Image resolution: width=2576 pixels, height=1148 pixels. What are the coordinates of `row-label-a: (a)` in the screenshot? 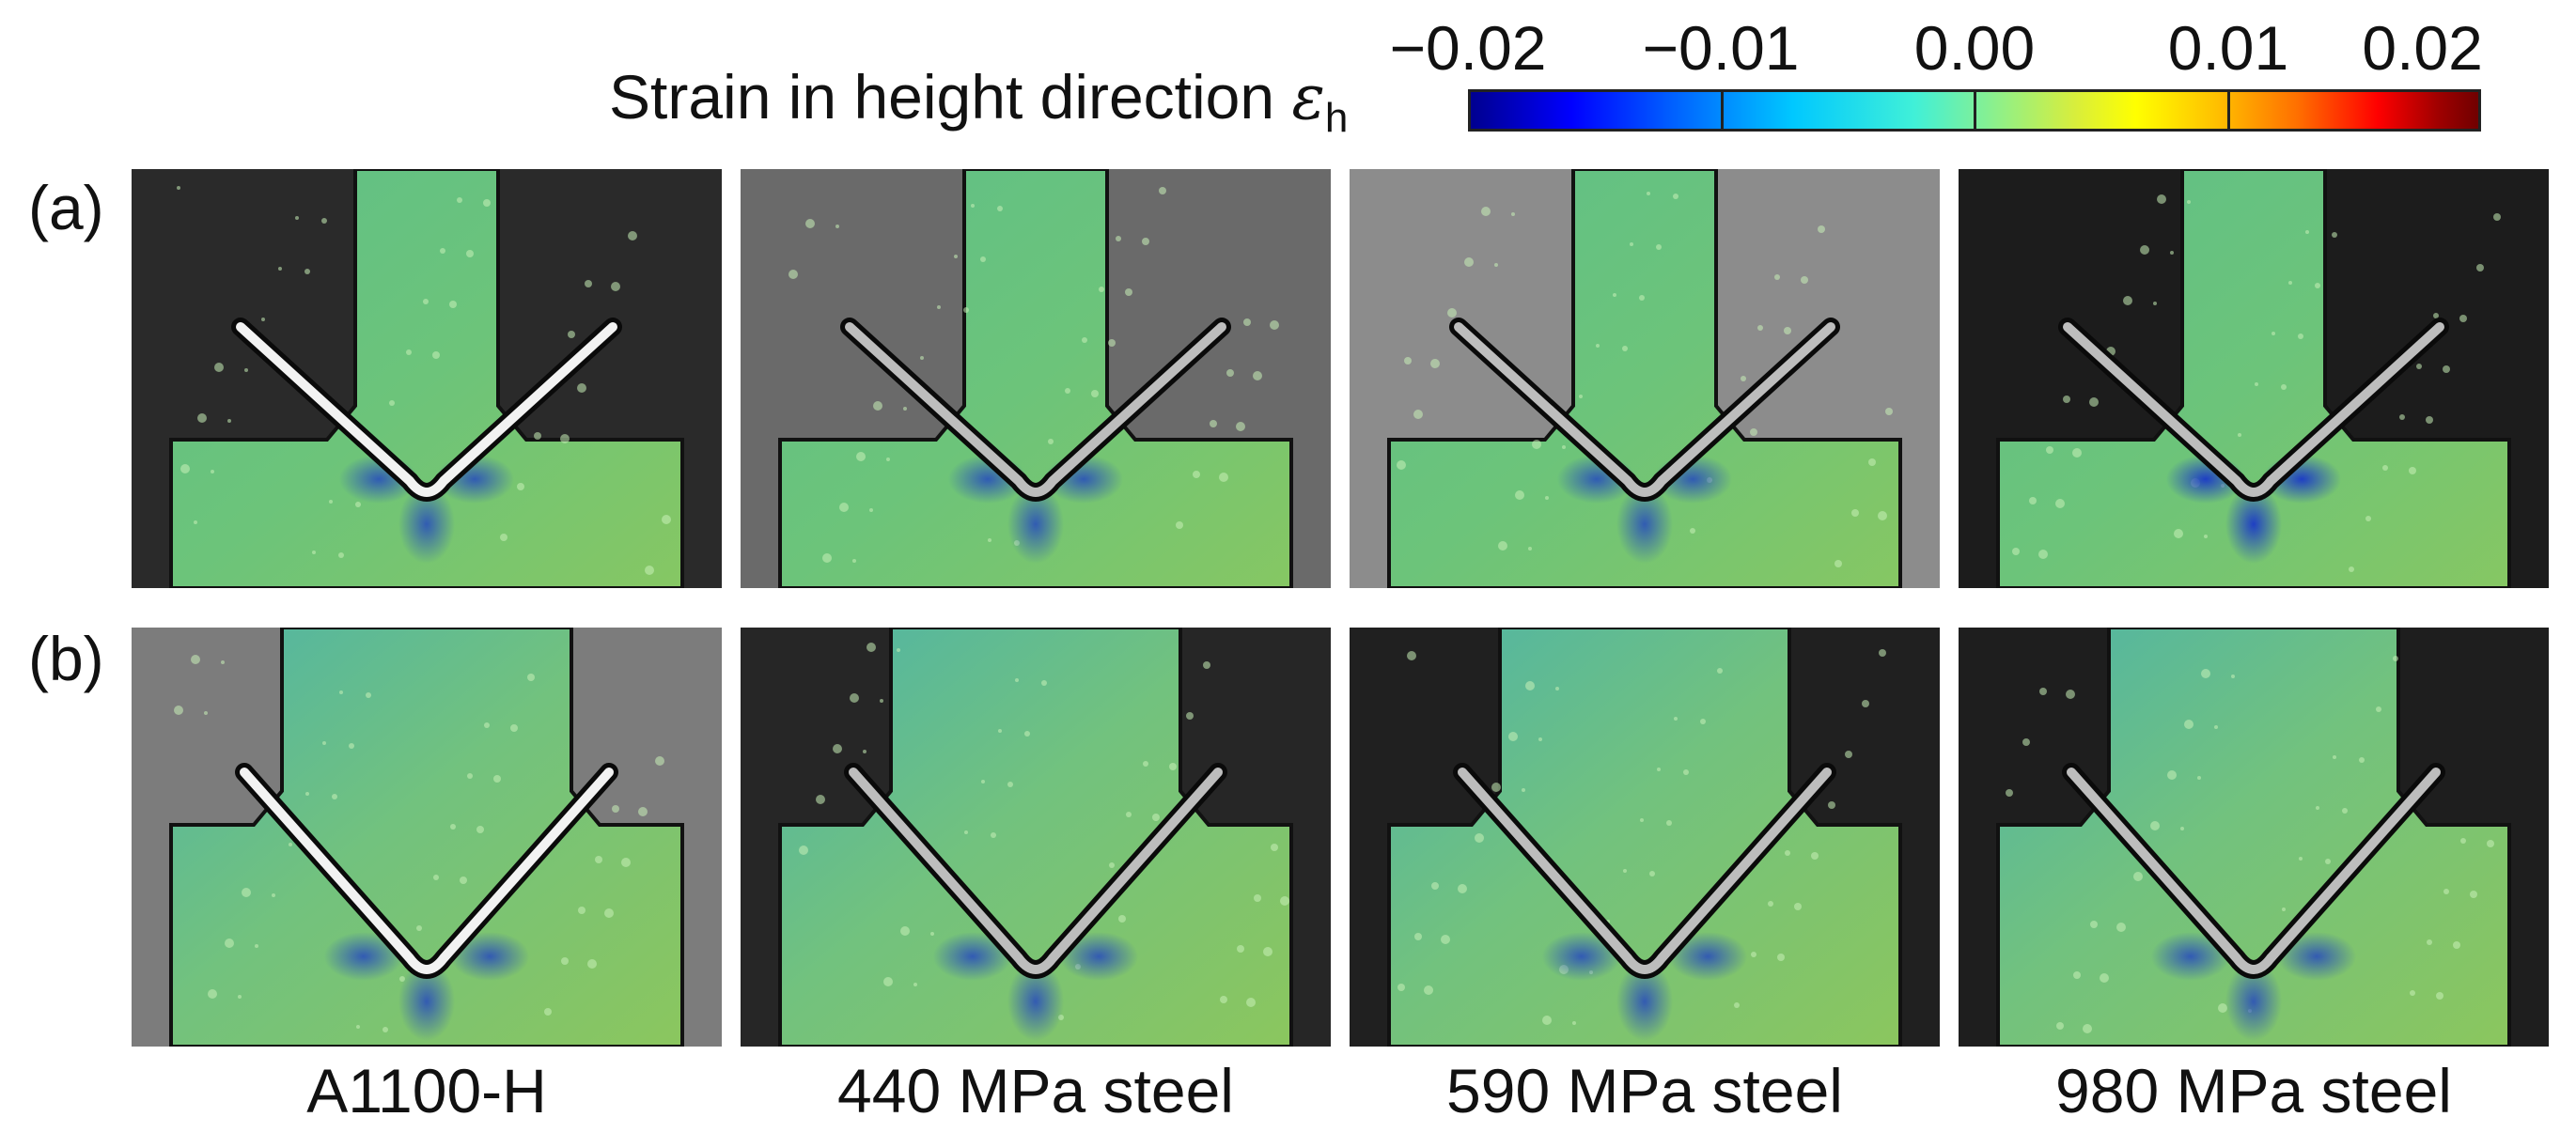 It's located at (66, 207).